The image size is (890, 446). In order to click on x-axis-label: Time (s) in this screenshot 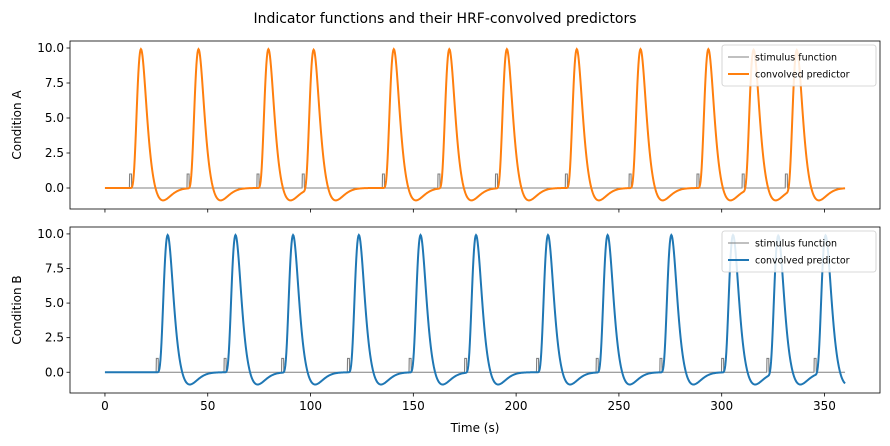, I will do `click(475, 428)`.